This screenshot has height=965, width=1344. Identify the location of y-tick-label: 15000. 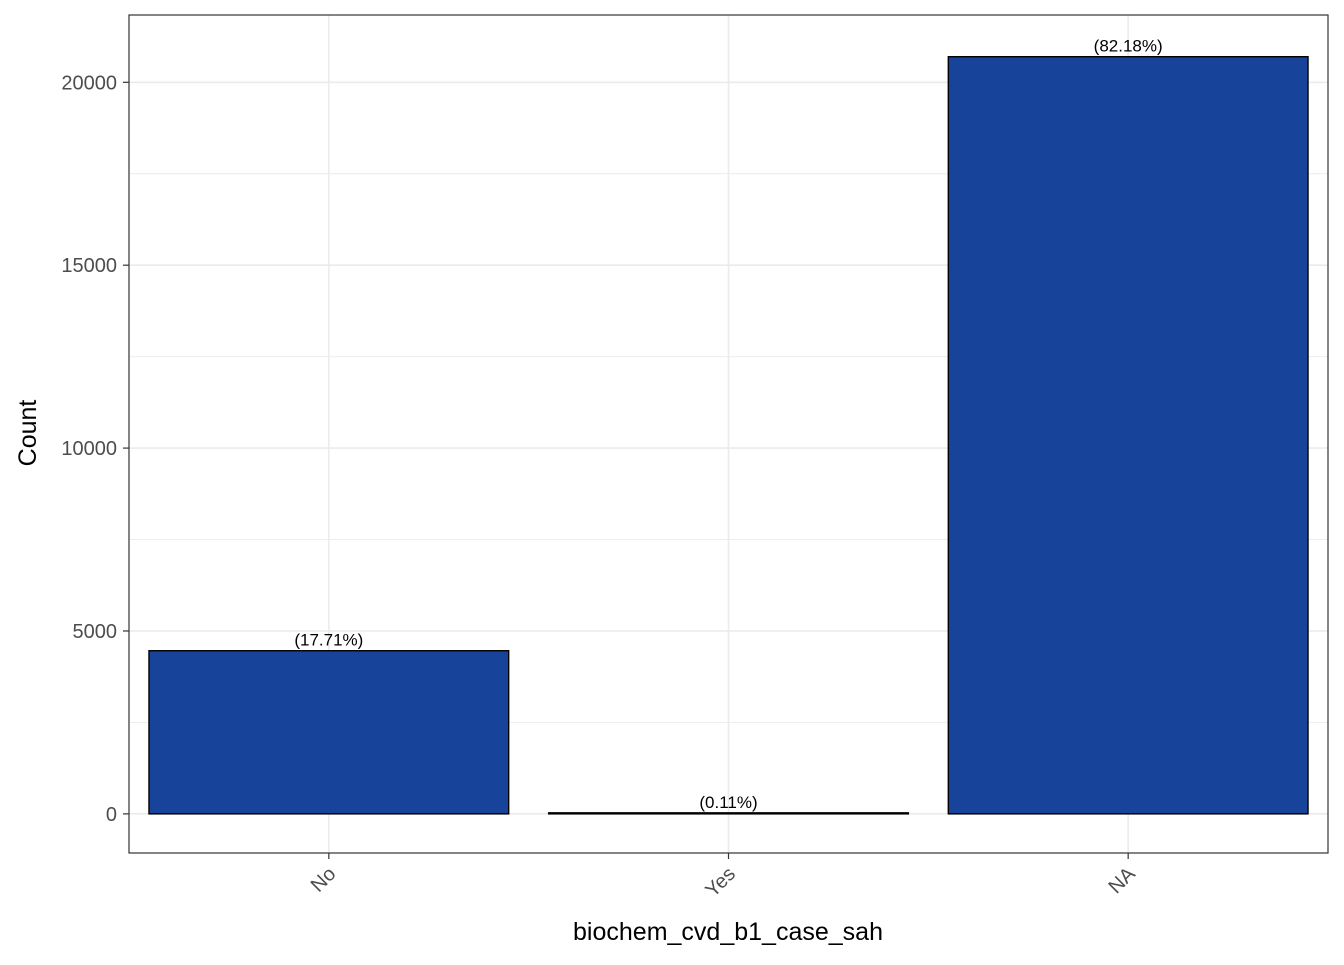
(89, 266).